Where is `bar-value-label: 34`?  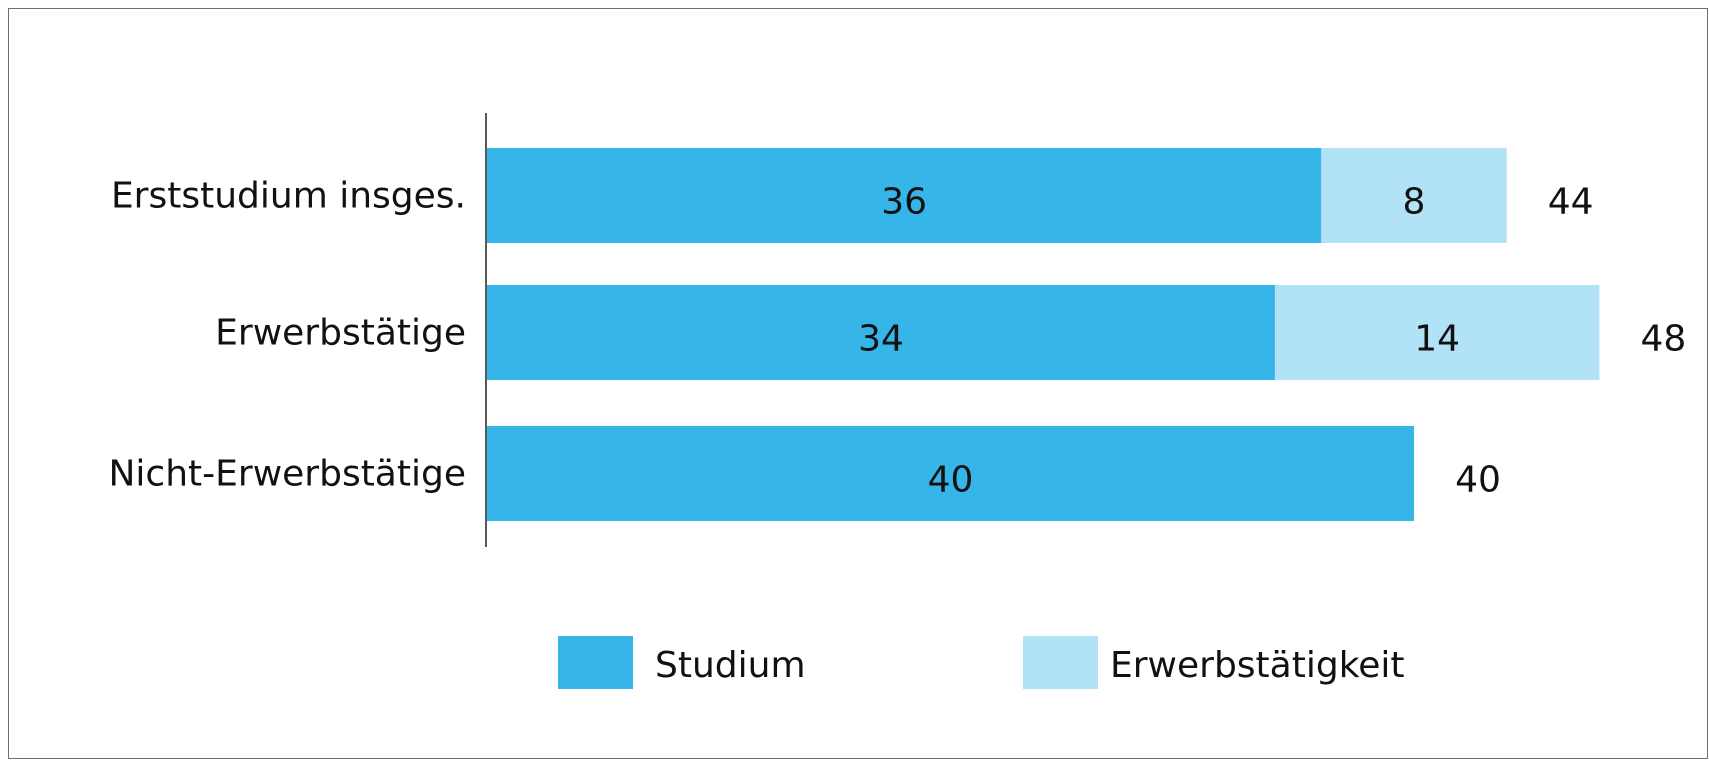 bar-value-label: 34 is located at coordinates (881, 339).